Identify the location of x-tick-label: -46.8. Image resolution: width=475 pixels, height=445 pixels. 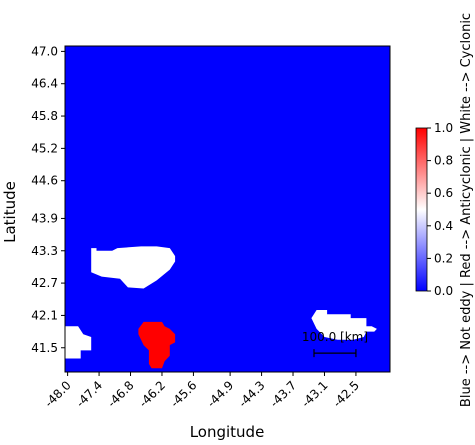
(121, 394).